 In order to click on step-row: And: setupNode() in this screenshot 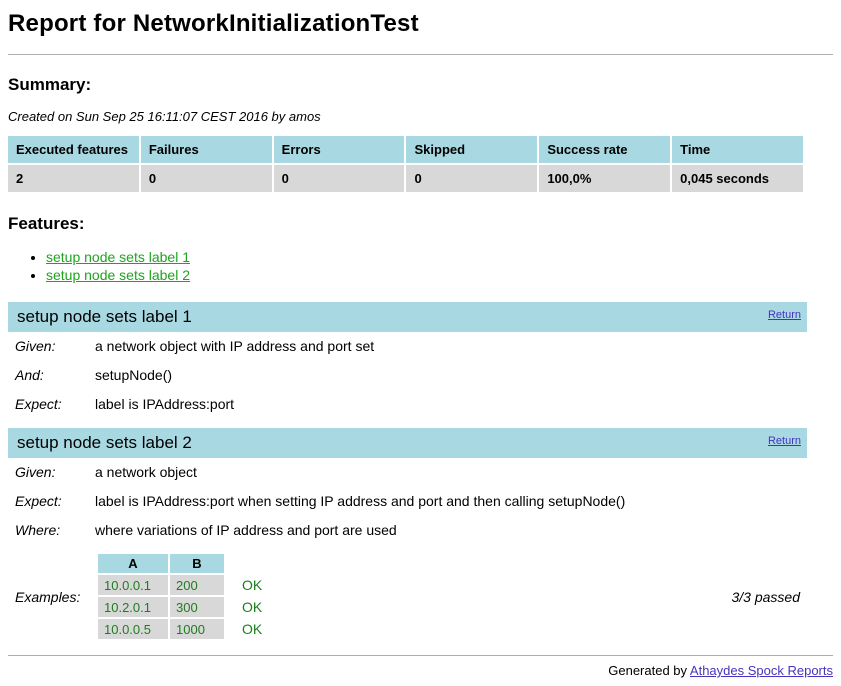, I will do `click(407, 375)`.